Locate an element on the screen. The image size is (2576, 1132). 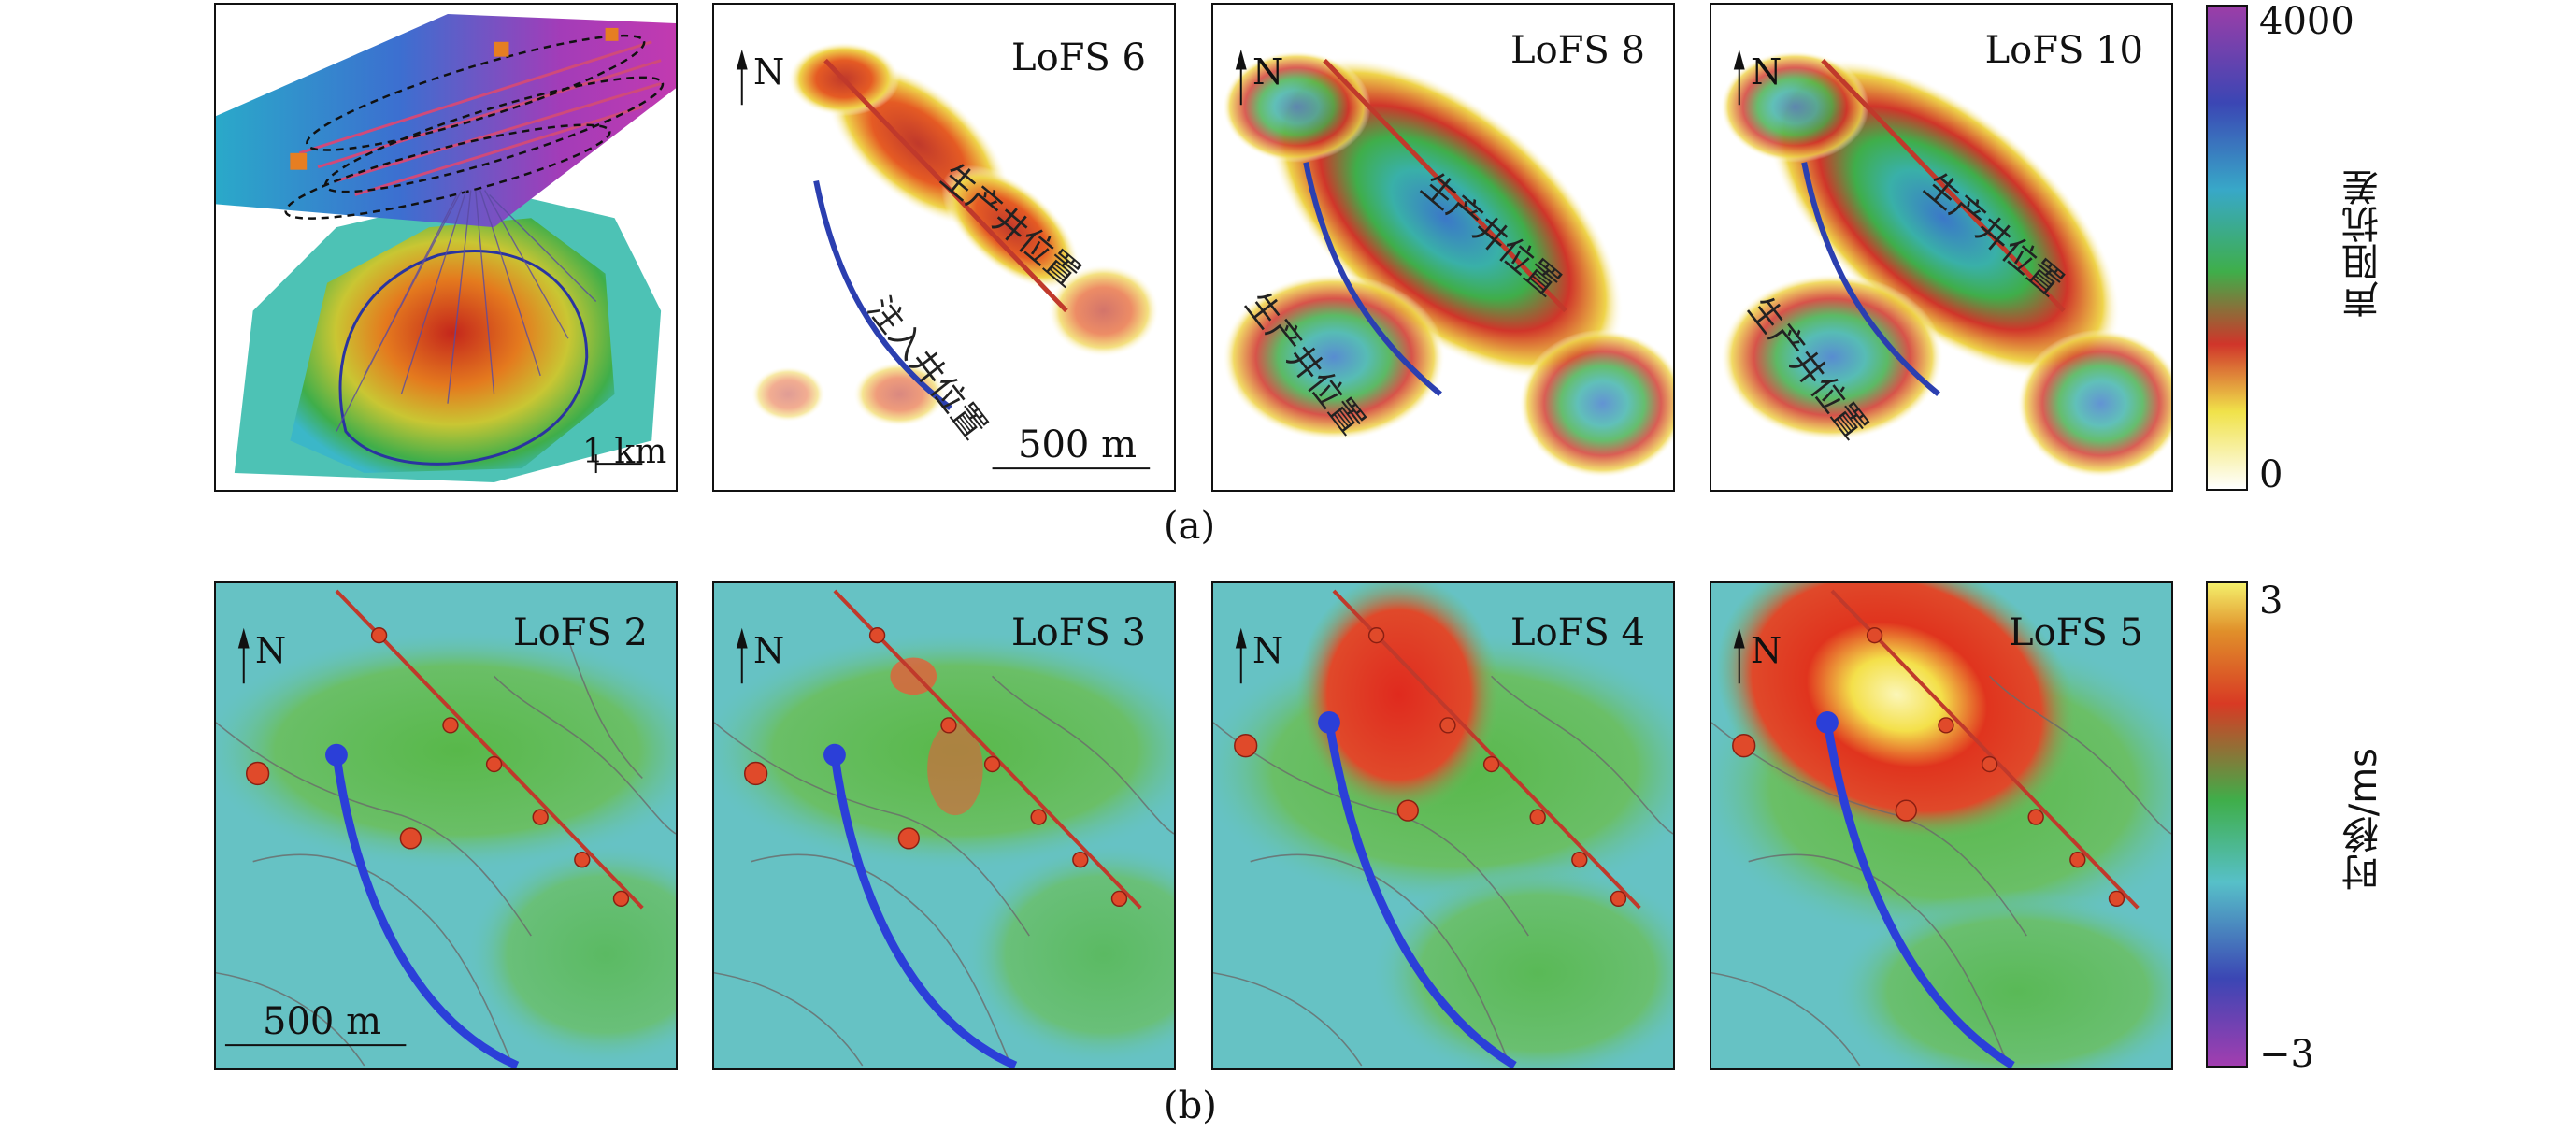
panel-label: LoFS 5 is located at coordinates (2076, 633).